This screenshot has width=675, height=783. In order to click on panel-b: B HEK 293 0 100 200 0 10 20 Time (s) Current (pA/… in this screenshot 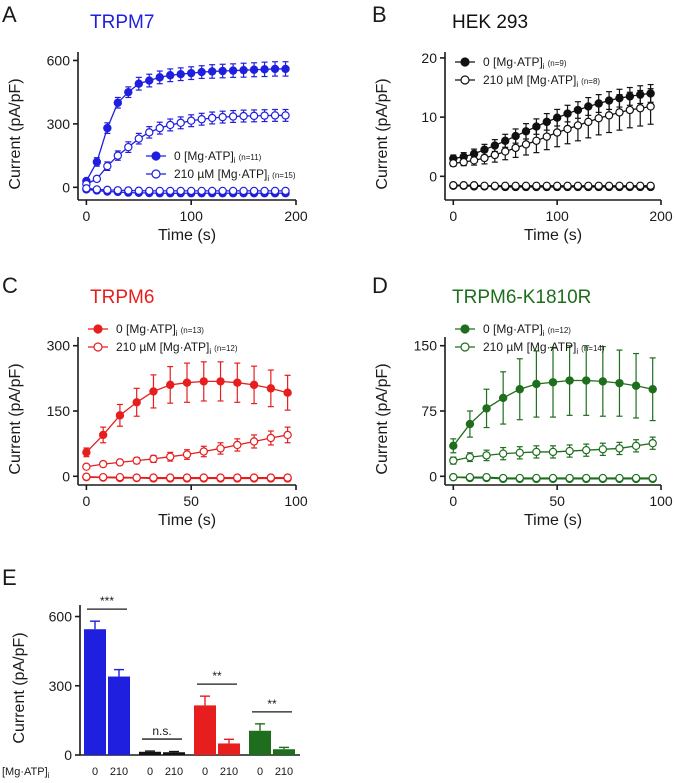, I will do `click(522, 123)`.